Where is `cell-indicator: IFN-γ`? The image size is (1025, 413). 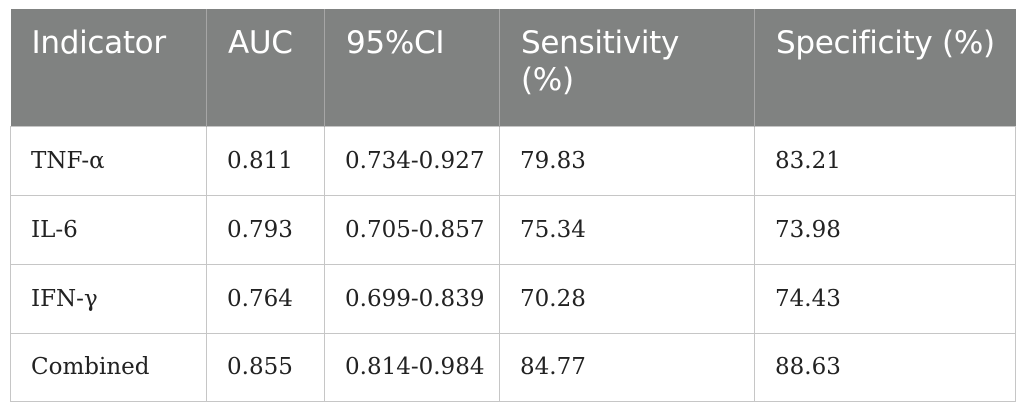
cell-indicator: IFN-γ is located at coordinates (108, 298).